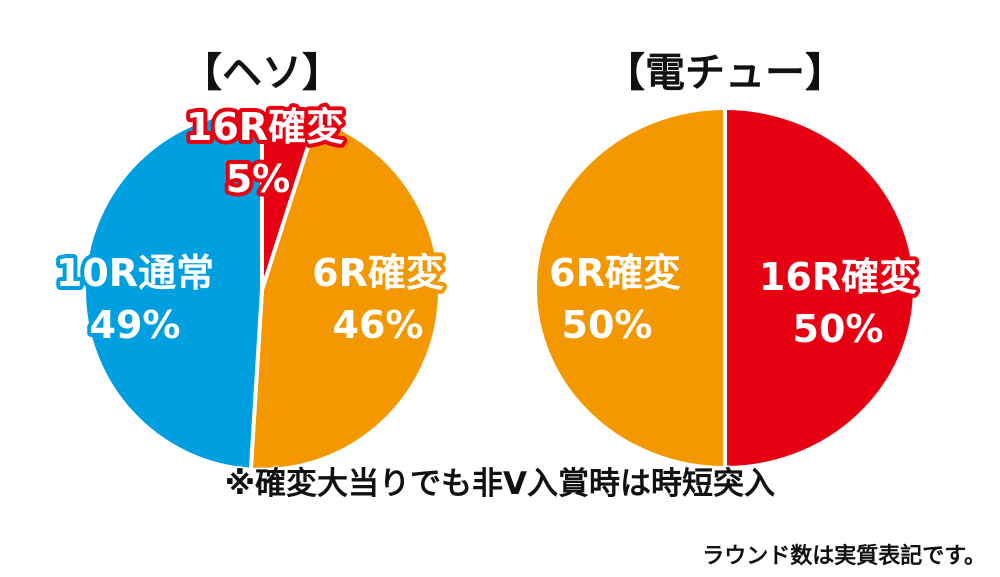 Image resolution: width=1000 pixels, height=577 pixels. What do you see at coordinates (258, 179) in the screenshot?
I see `heso-slice-16r-percent: 5%` at bounding box center [258, 179].